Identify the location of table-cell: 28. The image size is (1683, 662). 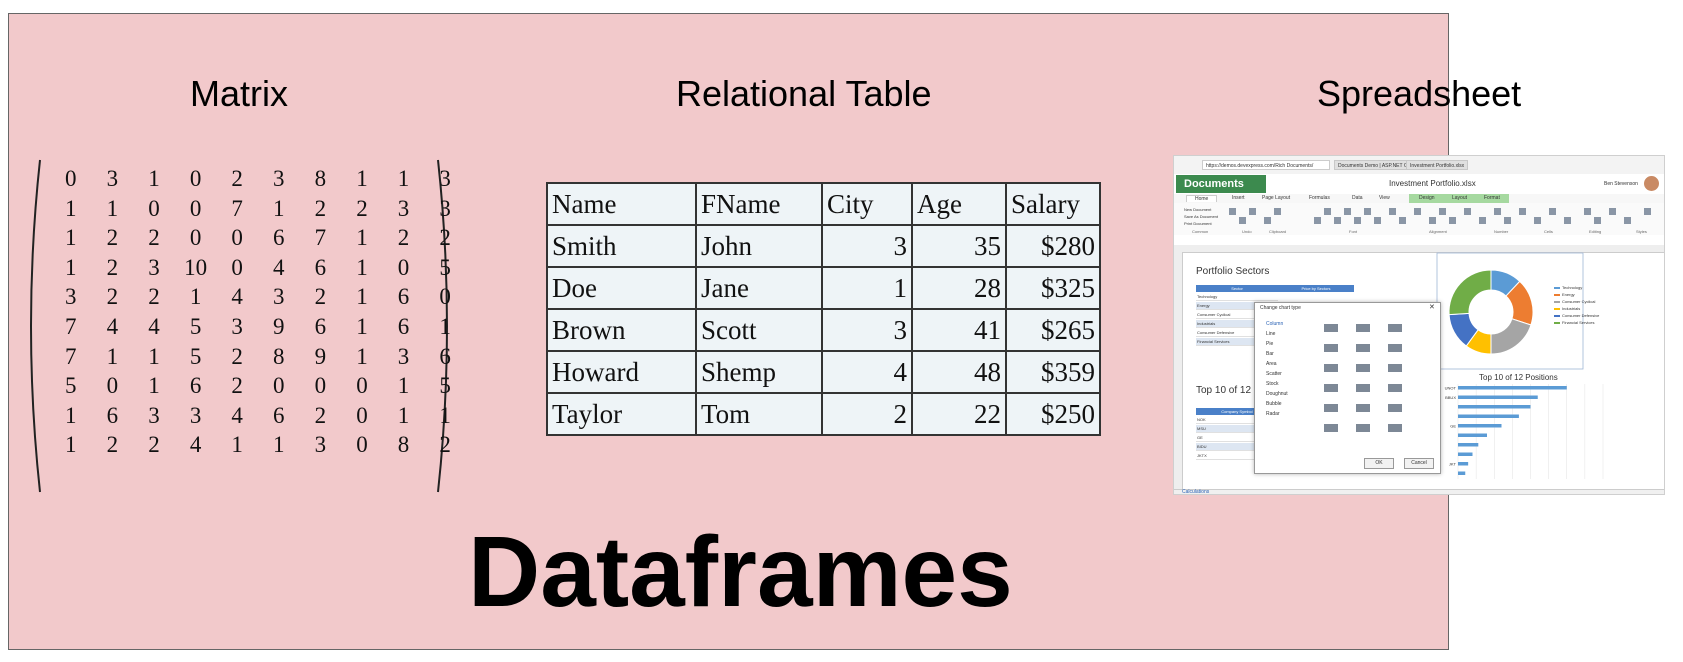
(959, 288).